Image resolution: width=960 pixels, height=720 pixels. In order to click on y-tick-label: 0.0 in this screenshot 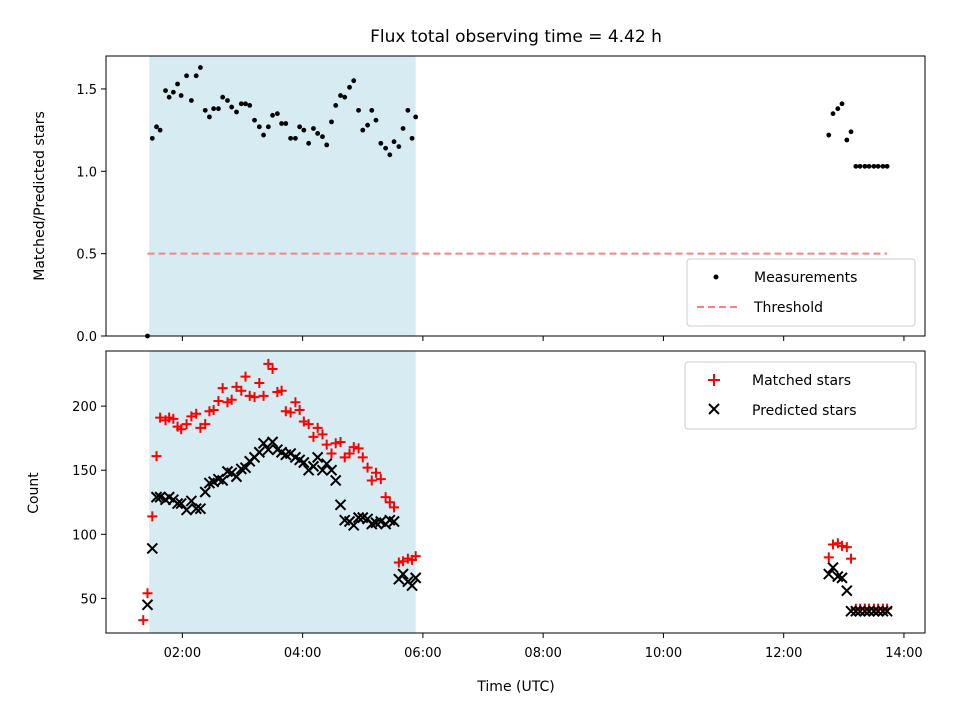, I will do `click(86, 337)`.